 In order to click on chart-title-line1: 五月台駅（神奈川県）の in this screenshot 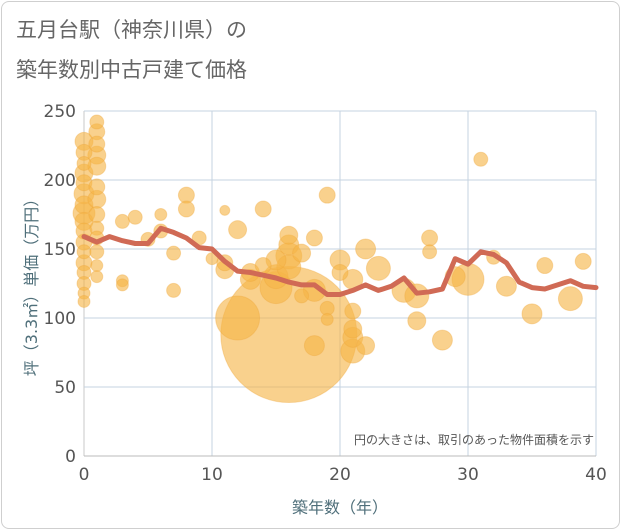, I will do `click(131, 30)`.